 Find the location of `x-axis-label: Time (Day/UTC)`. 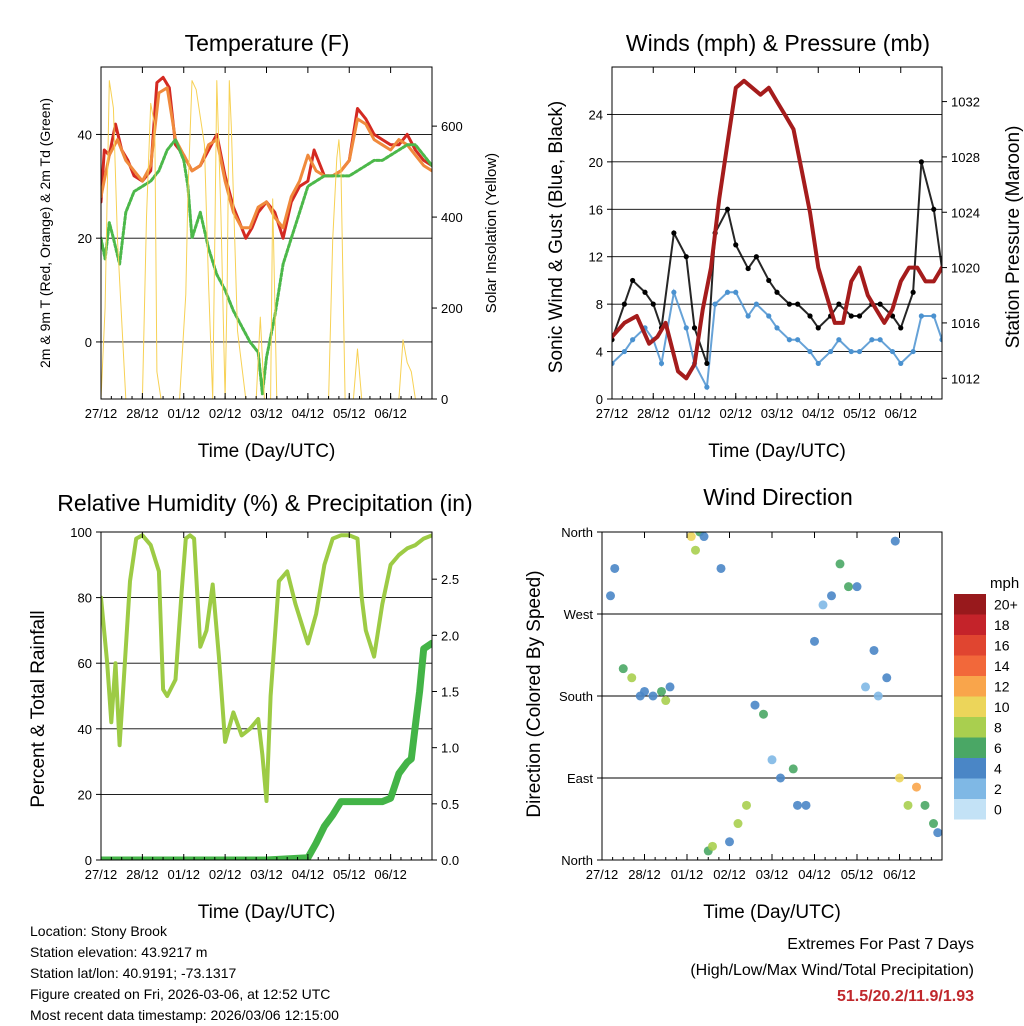

x-axis-label: Time (Day/UTC) is located at coordinates (267, 912).